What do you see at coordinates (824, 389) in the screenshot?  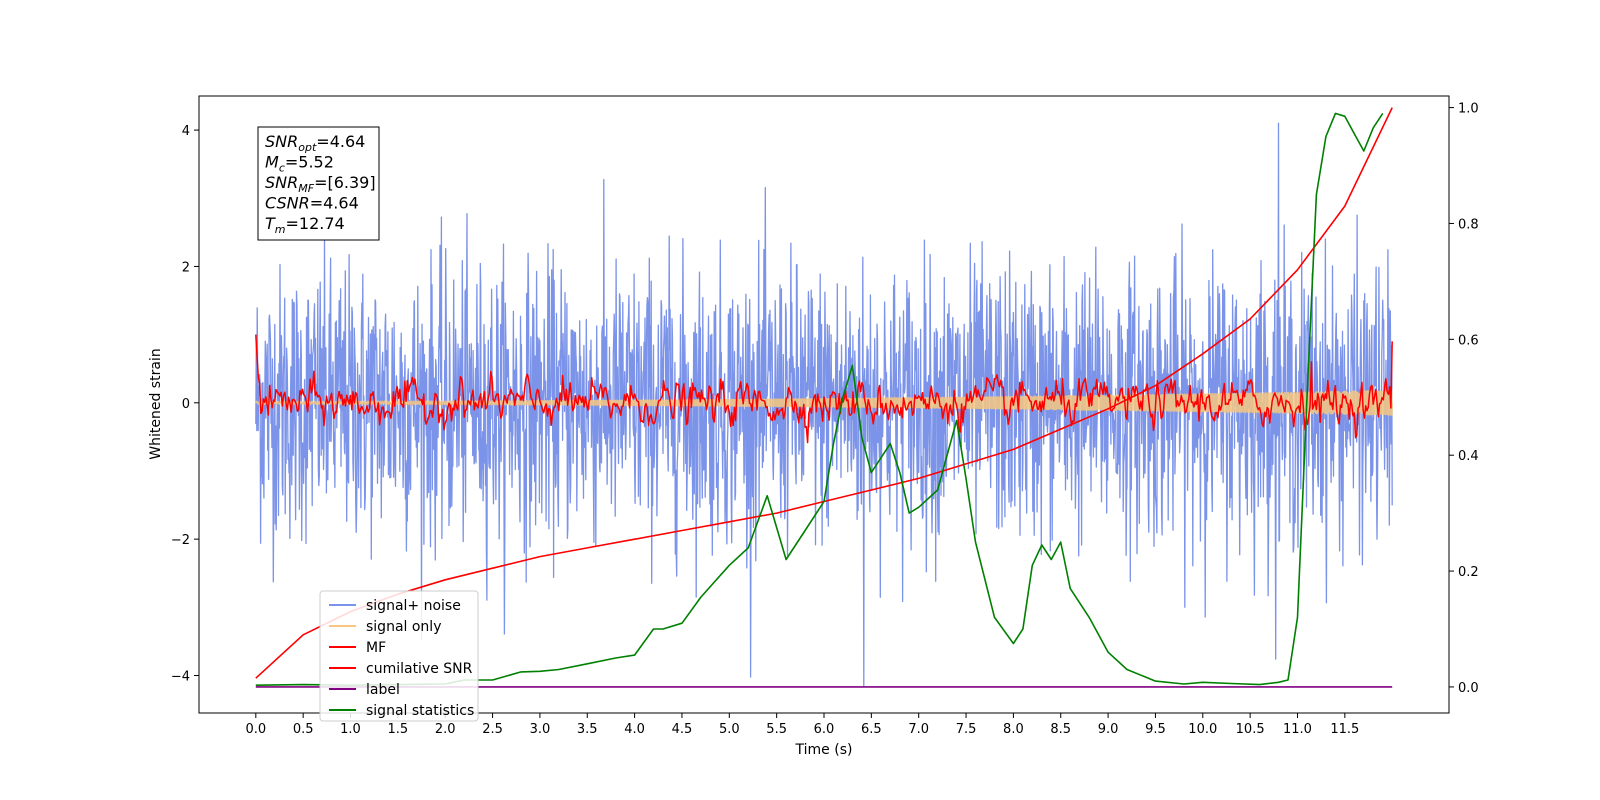 I see `series-mf-line` at bounding box center [824, 389].